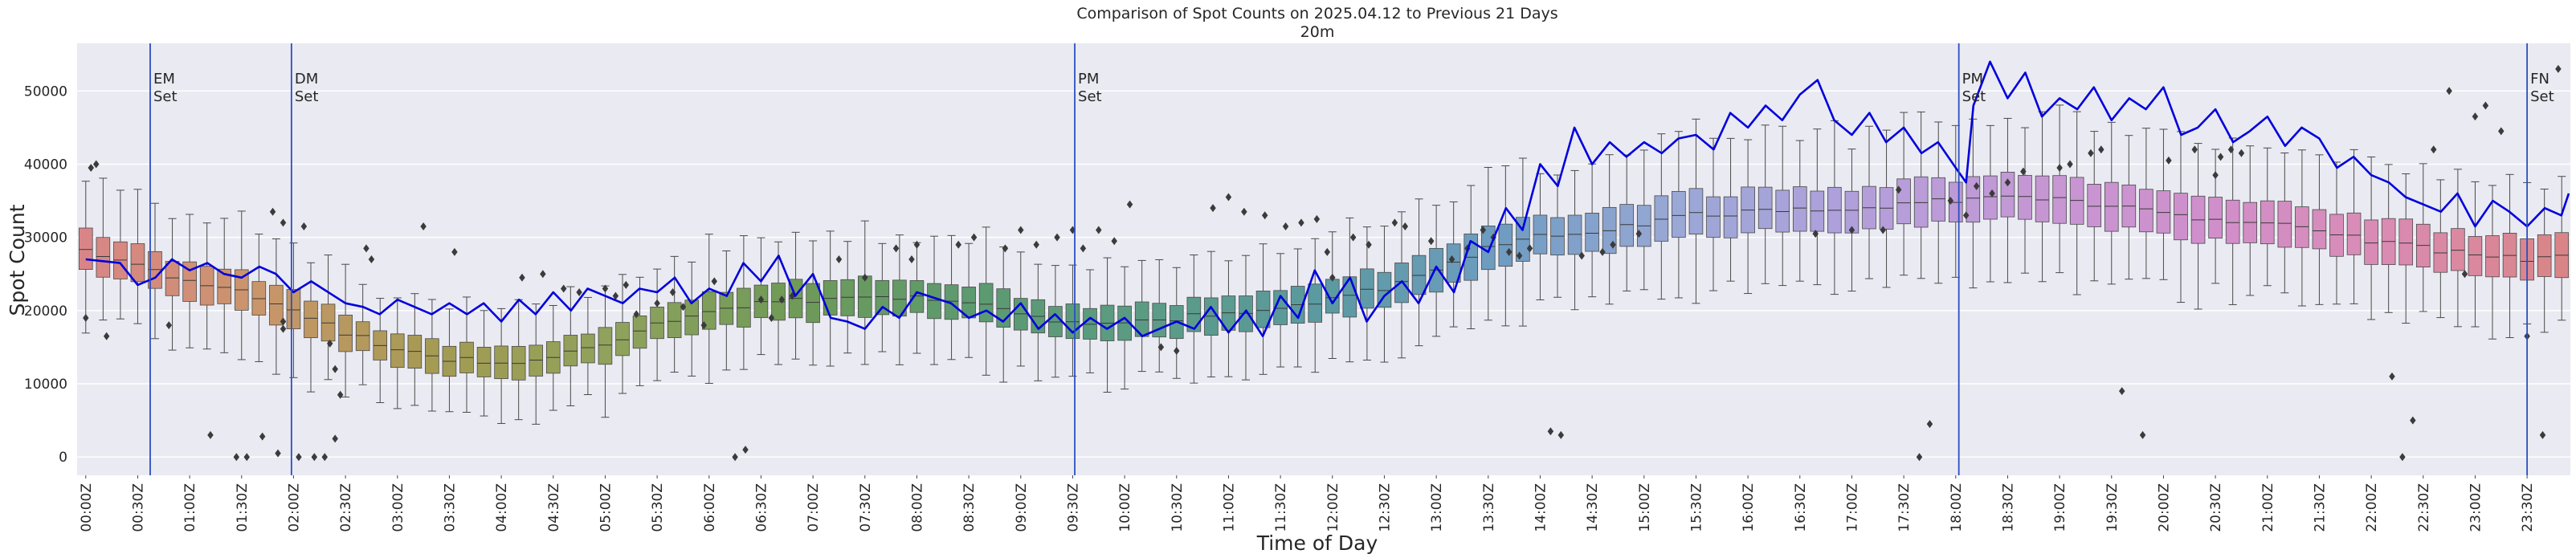  Describe the element at coordinates (2539, 79) in the screenshot. I see `event-label: FN` at that location.